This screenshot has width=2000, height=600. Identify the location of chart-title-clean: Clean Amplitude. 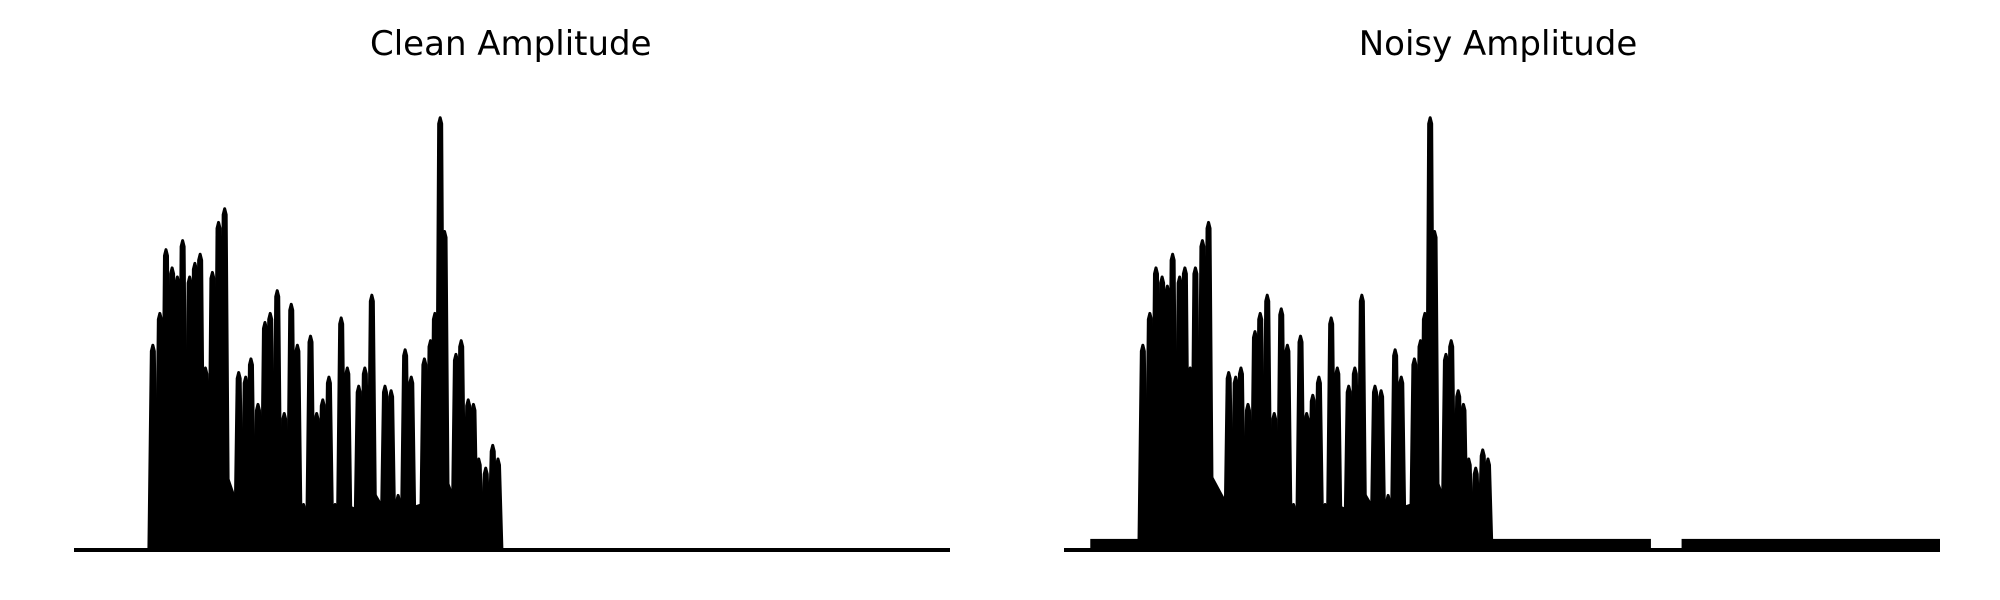
(511, 44).